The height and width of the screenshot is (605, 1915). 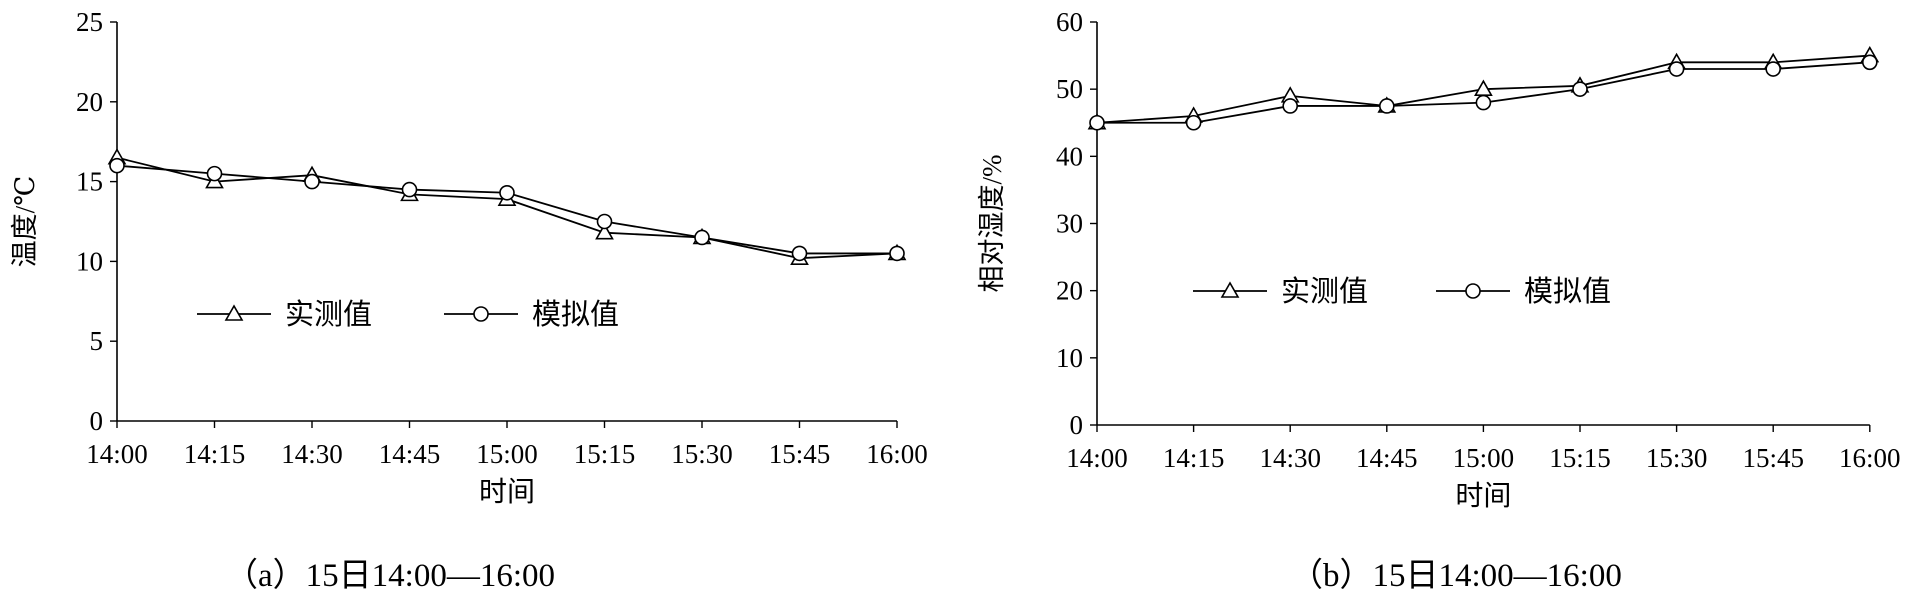 What do you see at coordinates (1069, 156) in the screenshot?
I see `y-tick-label: 40` at bounding box center [1069, 156].